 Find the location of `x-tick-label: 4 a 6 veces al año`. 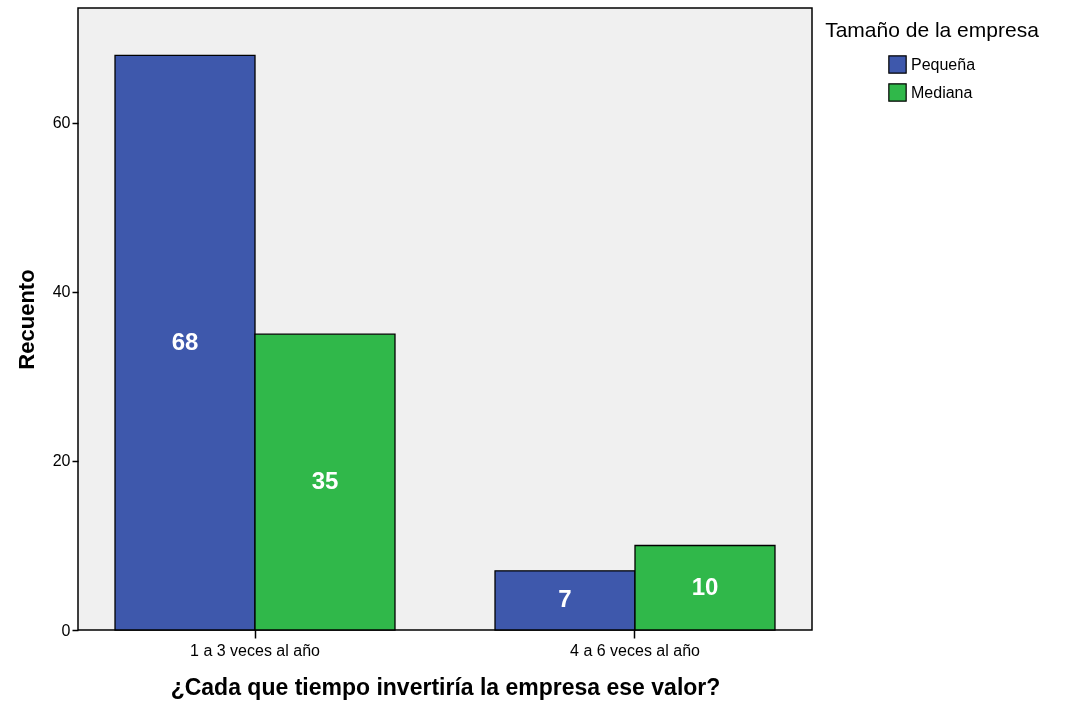

x-tick-label: 4 a 6 veces al año is located at coordinates (635, 650).